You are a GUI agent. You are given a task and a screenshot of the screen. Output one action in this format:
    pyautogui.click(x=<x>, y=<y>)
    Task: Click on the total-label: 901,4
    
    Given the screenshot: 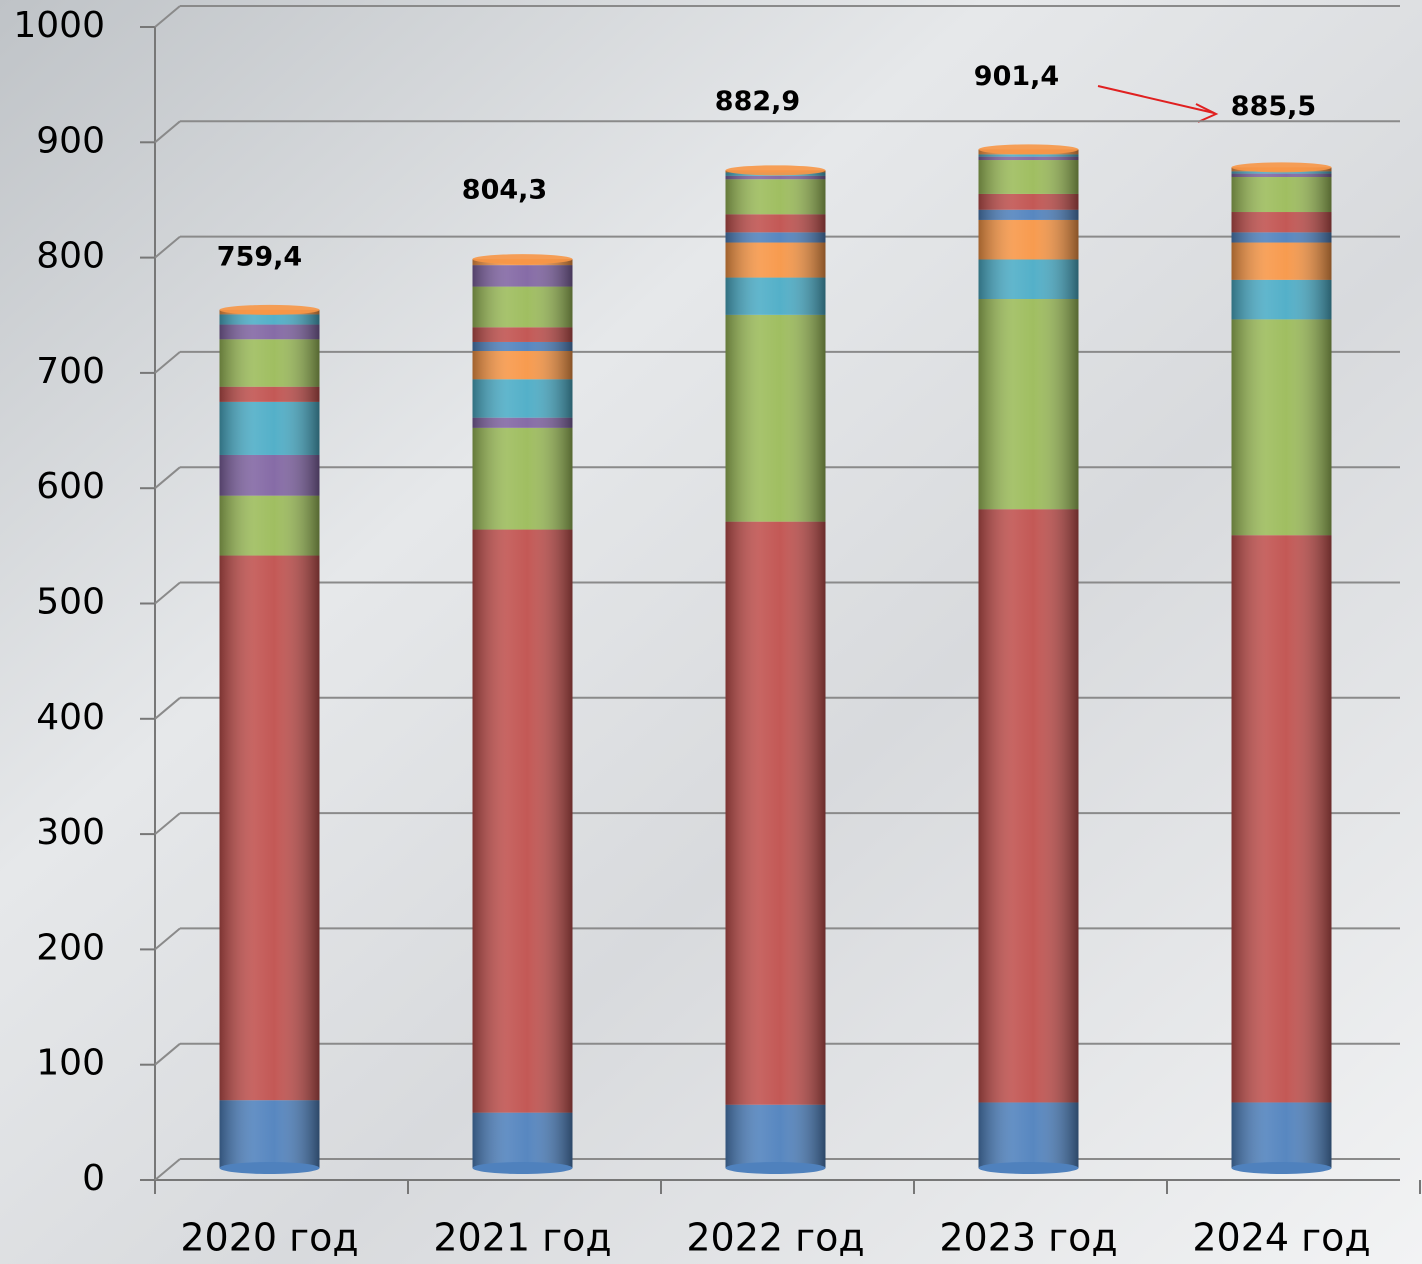 What is the action you would take?
    pyautogui.click(x=1016, y=76)
    